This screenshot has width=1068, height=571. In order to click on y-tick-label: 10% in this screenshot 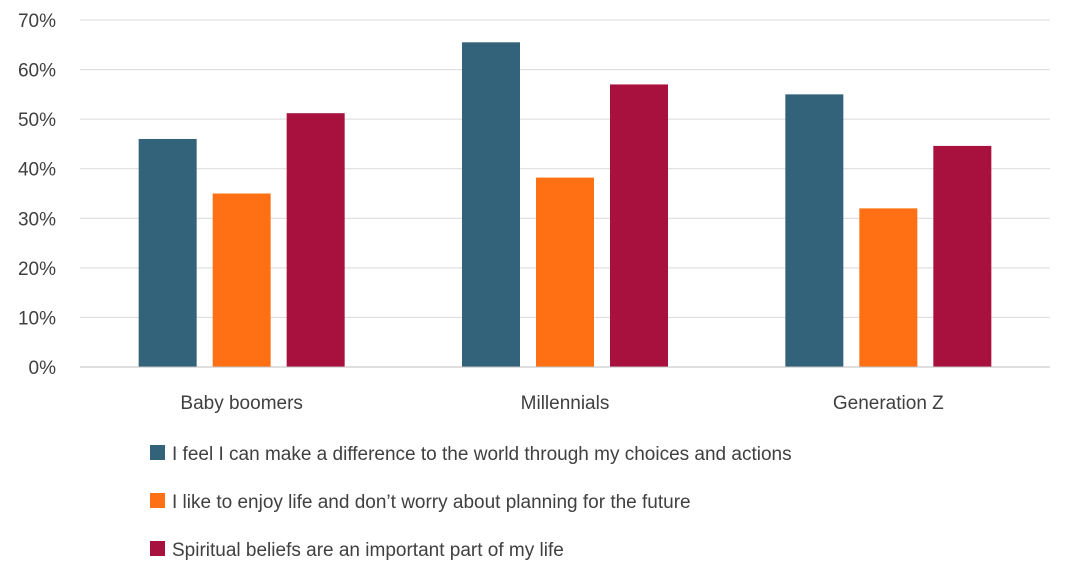, I will do `click(37, 318)`.